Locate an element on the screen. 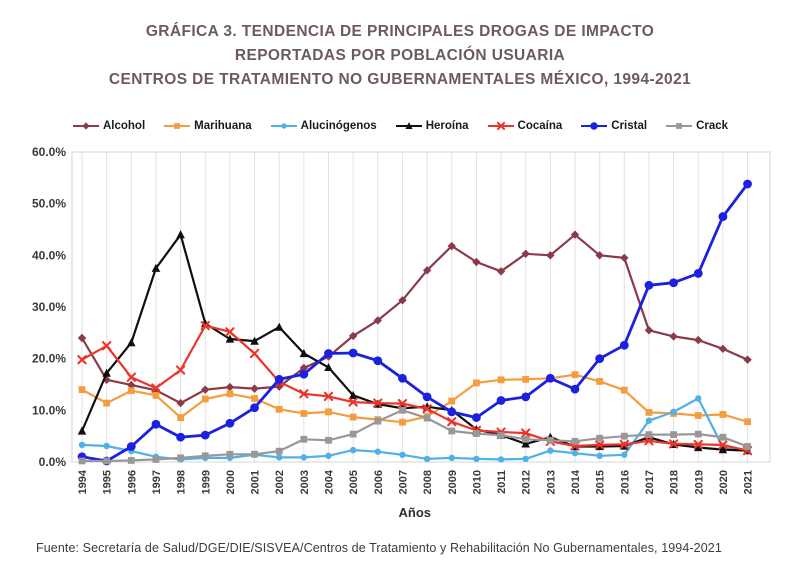 This screenshot has width=800, height=584. svg-text: 2016 is located at coordinates (625, 482).